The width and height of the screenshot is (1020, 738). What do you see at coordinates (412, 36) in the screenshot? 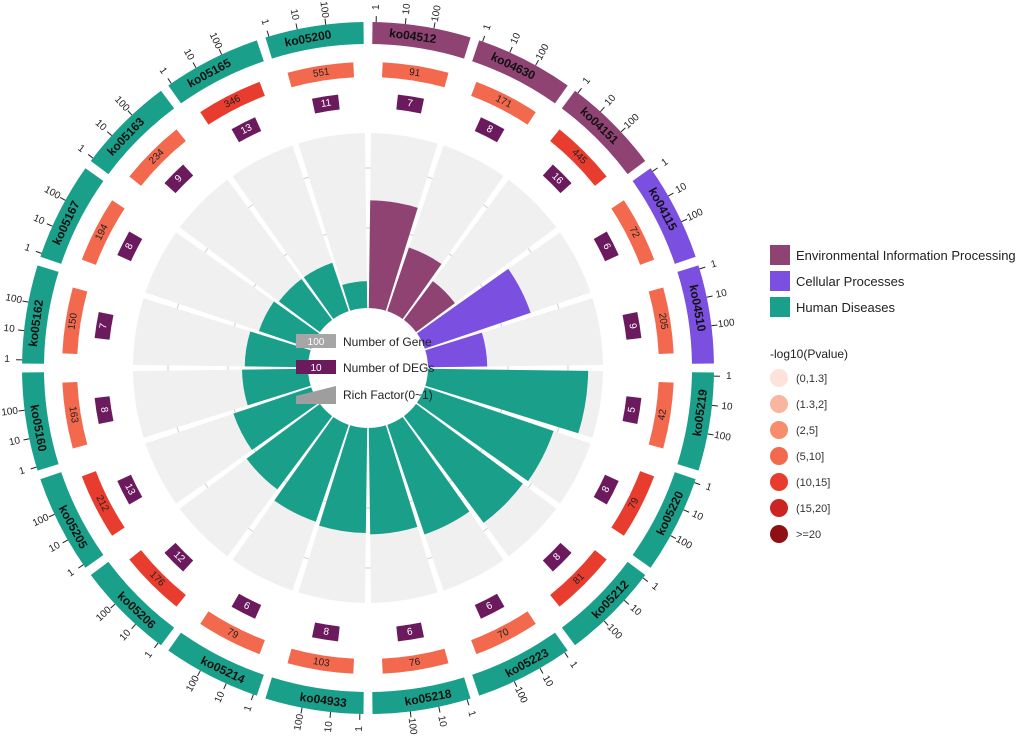
I see `pathway-id: ko04512` at bounding box center [412, 36].